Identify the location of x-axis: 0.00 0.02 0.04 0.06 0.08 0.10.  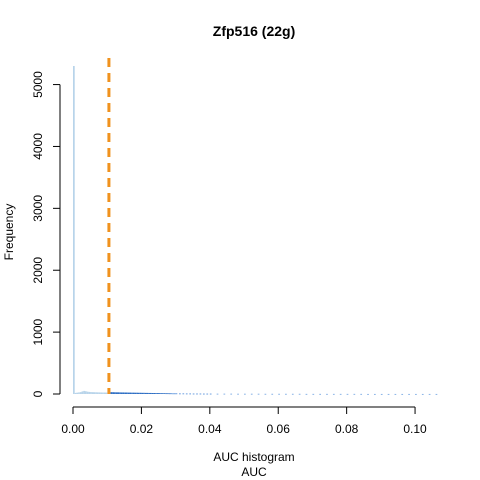
(244, 421).